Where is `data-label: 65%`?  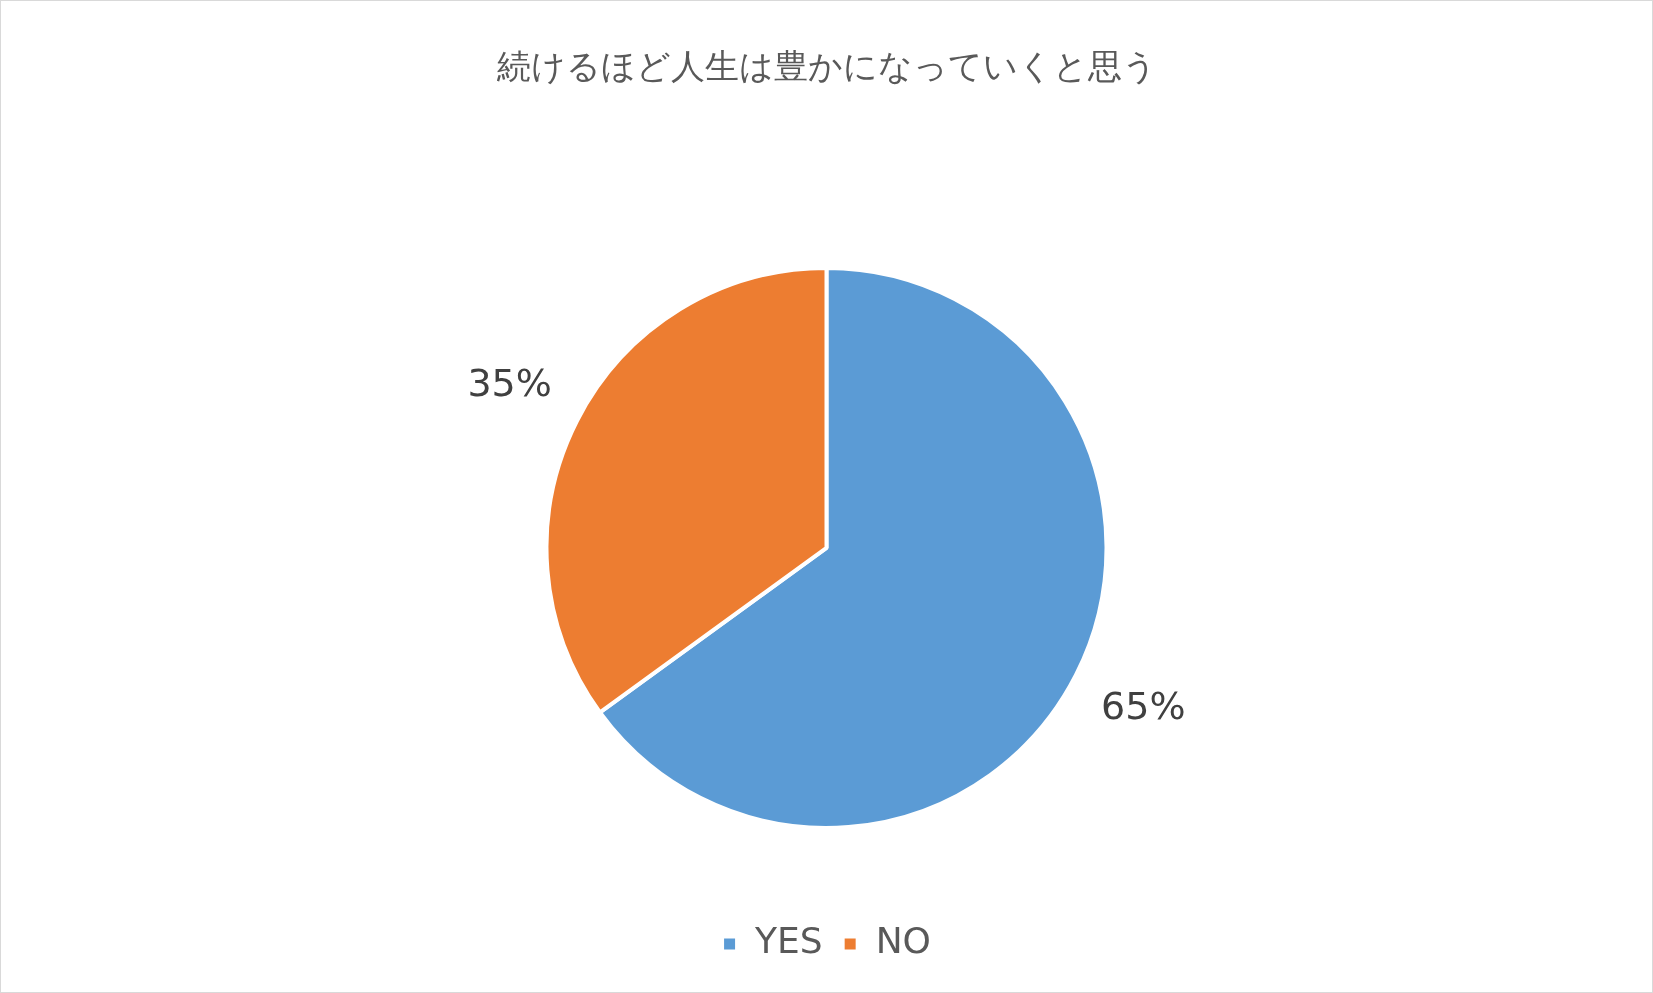 data-label: 65% is located at coordinates (1143, 706).